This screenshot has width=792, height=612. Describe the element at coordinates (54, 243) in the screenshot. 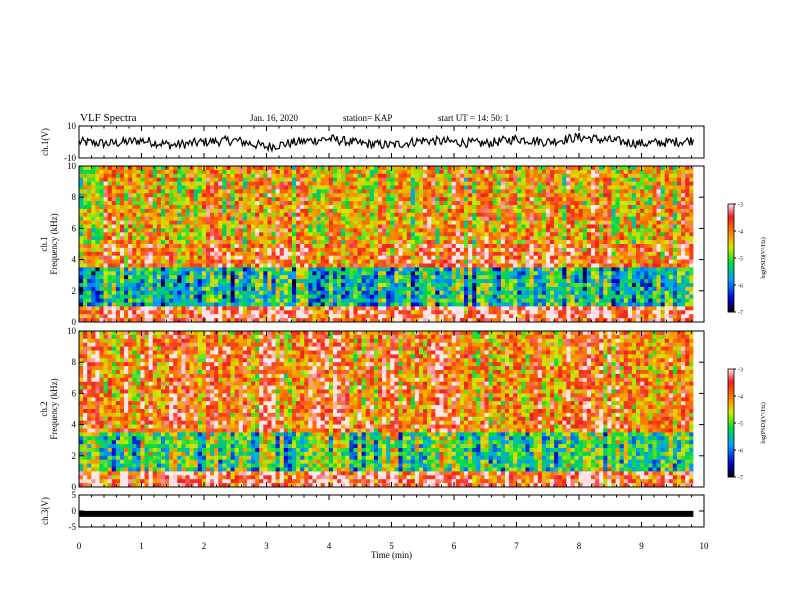

I see `ch1-spectrogram-ylabel: Frequency (kHz)` at that location.